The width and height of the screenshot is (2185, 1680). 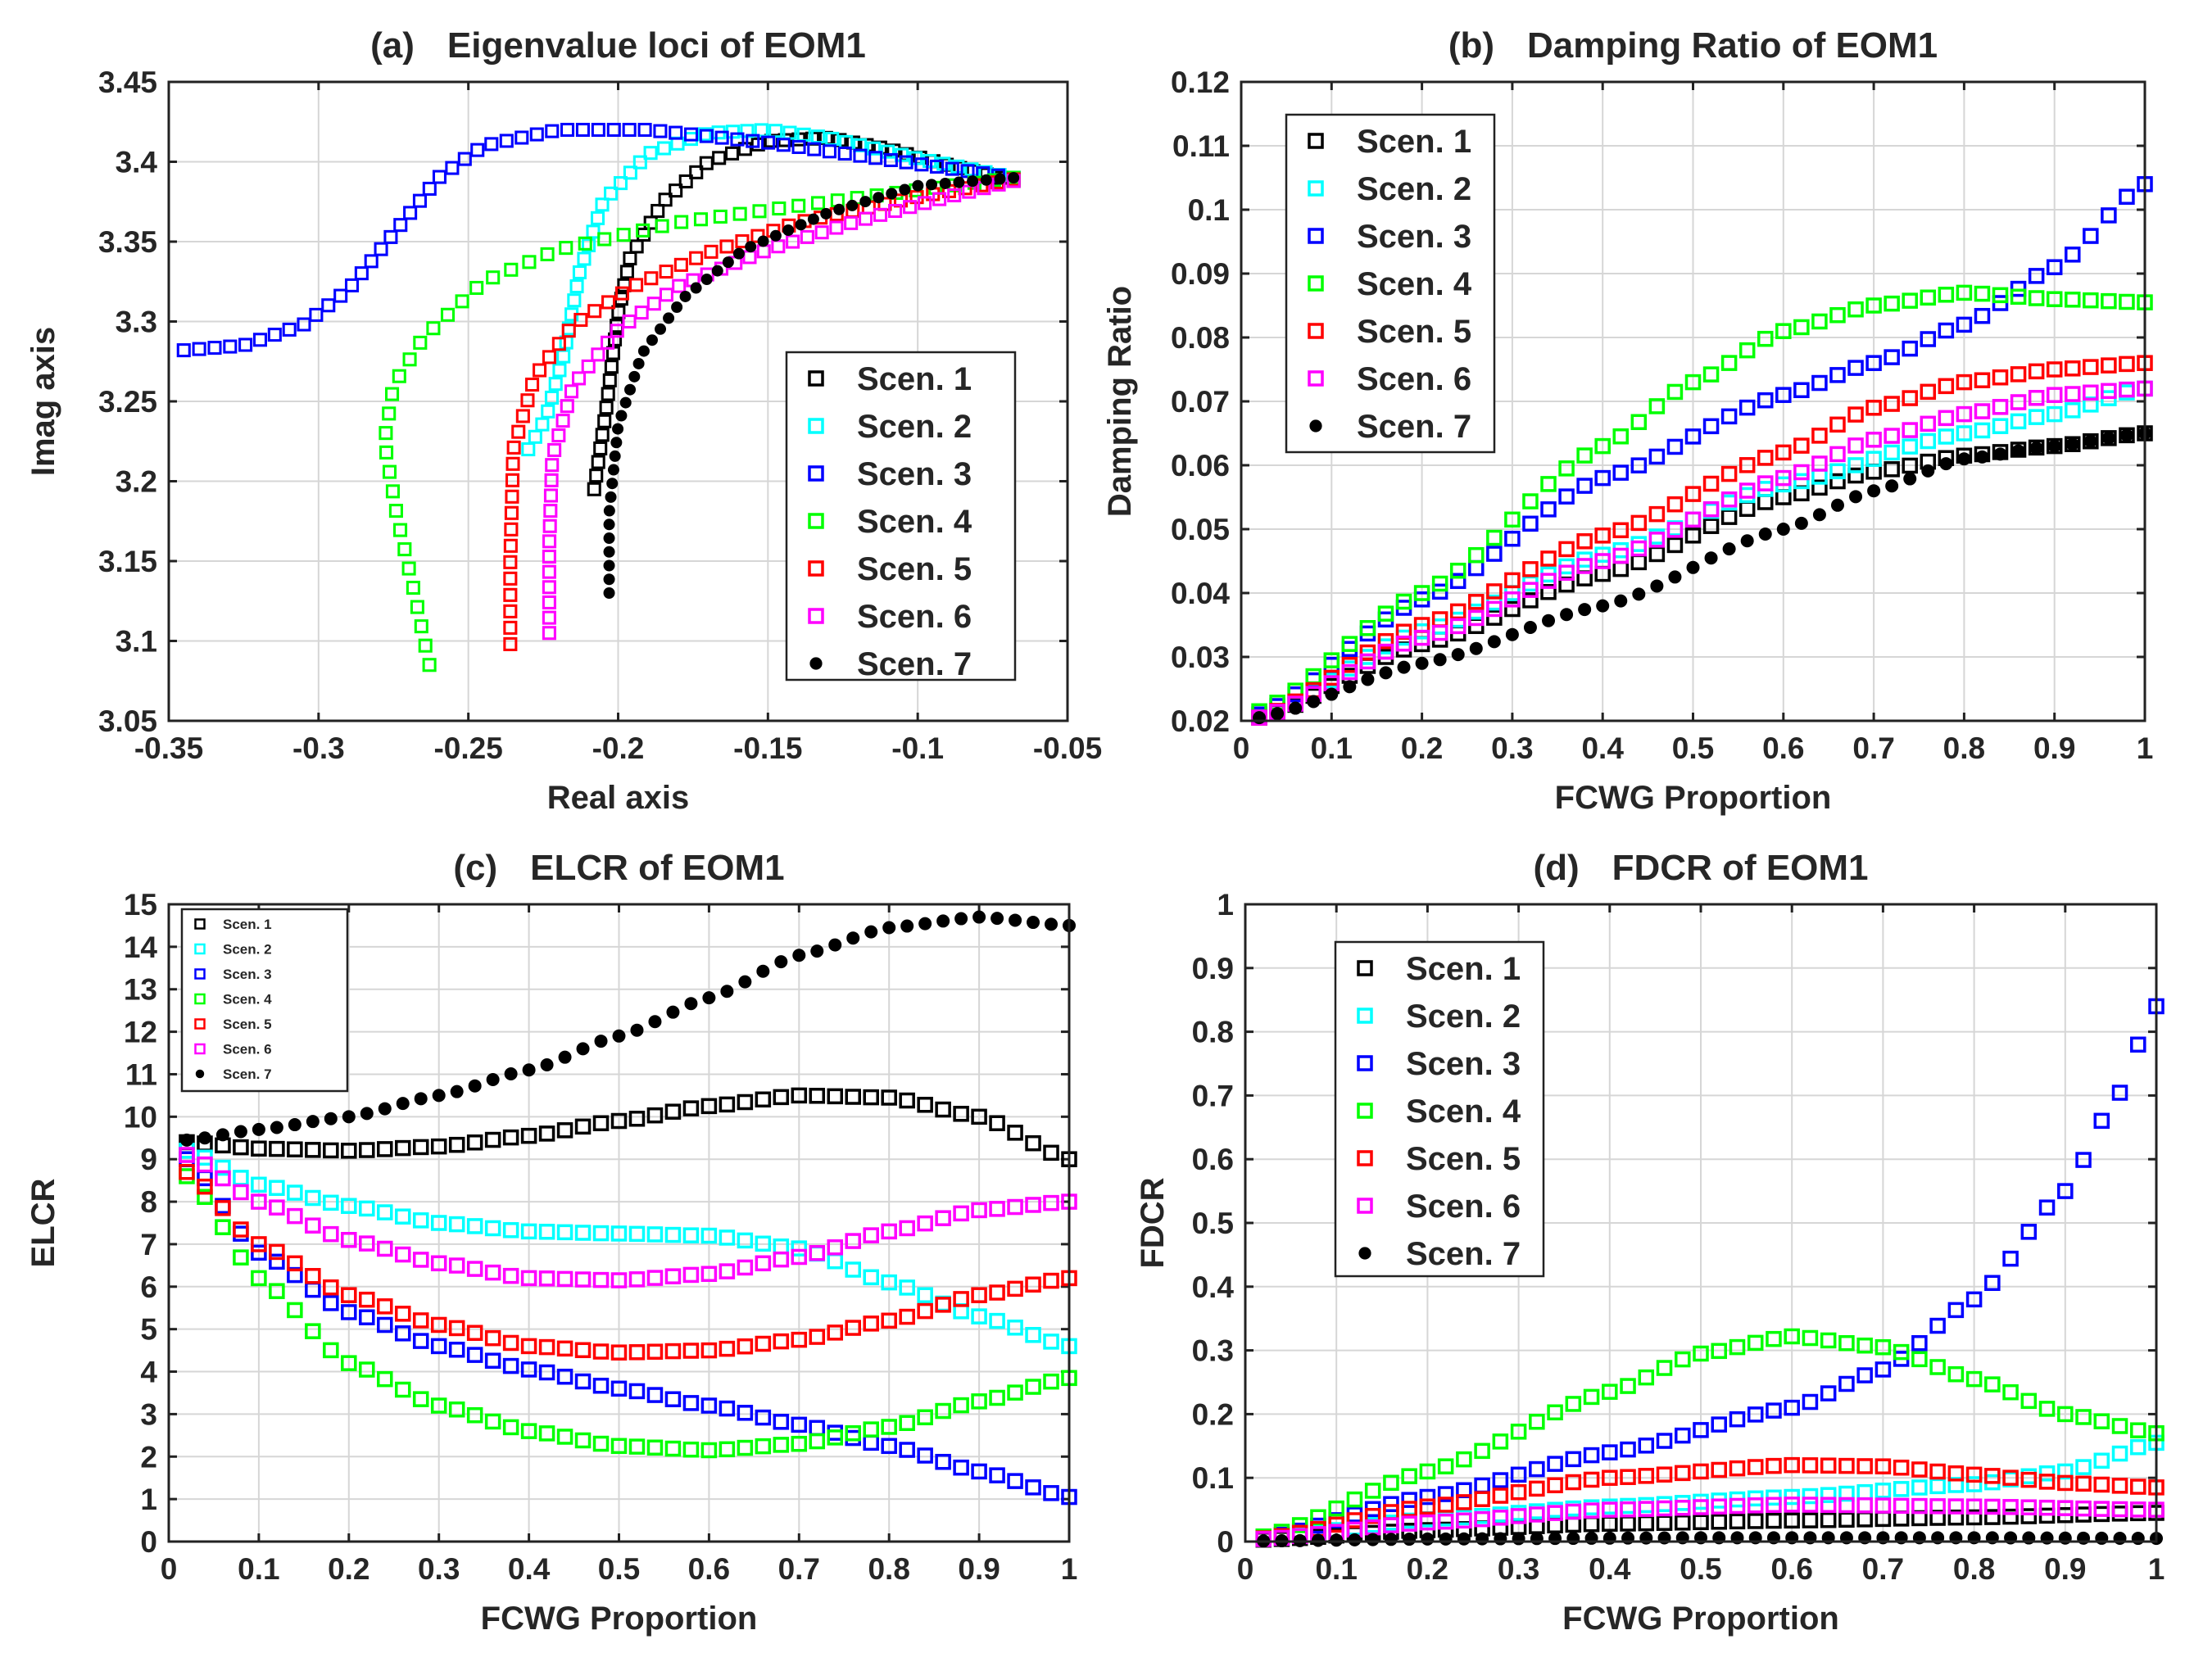 What do you see at coordinates (1200, 274) in the screenshot?
I see `y-tick-label: 0.09` at bounding box center [1200, 274].